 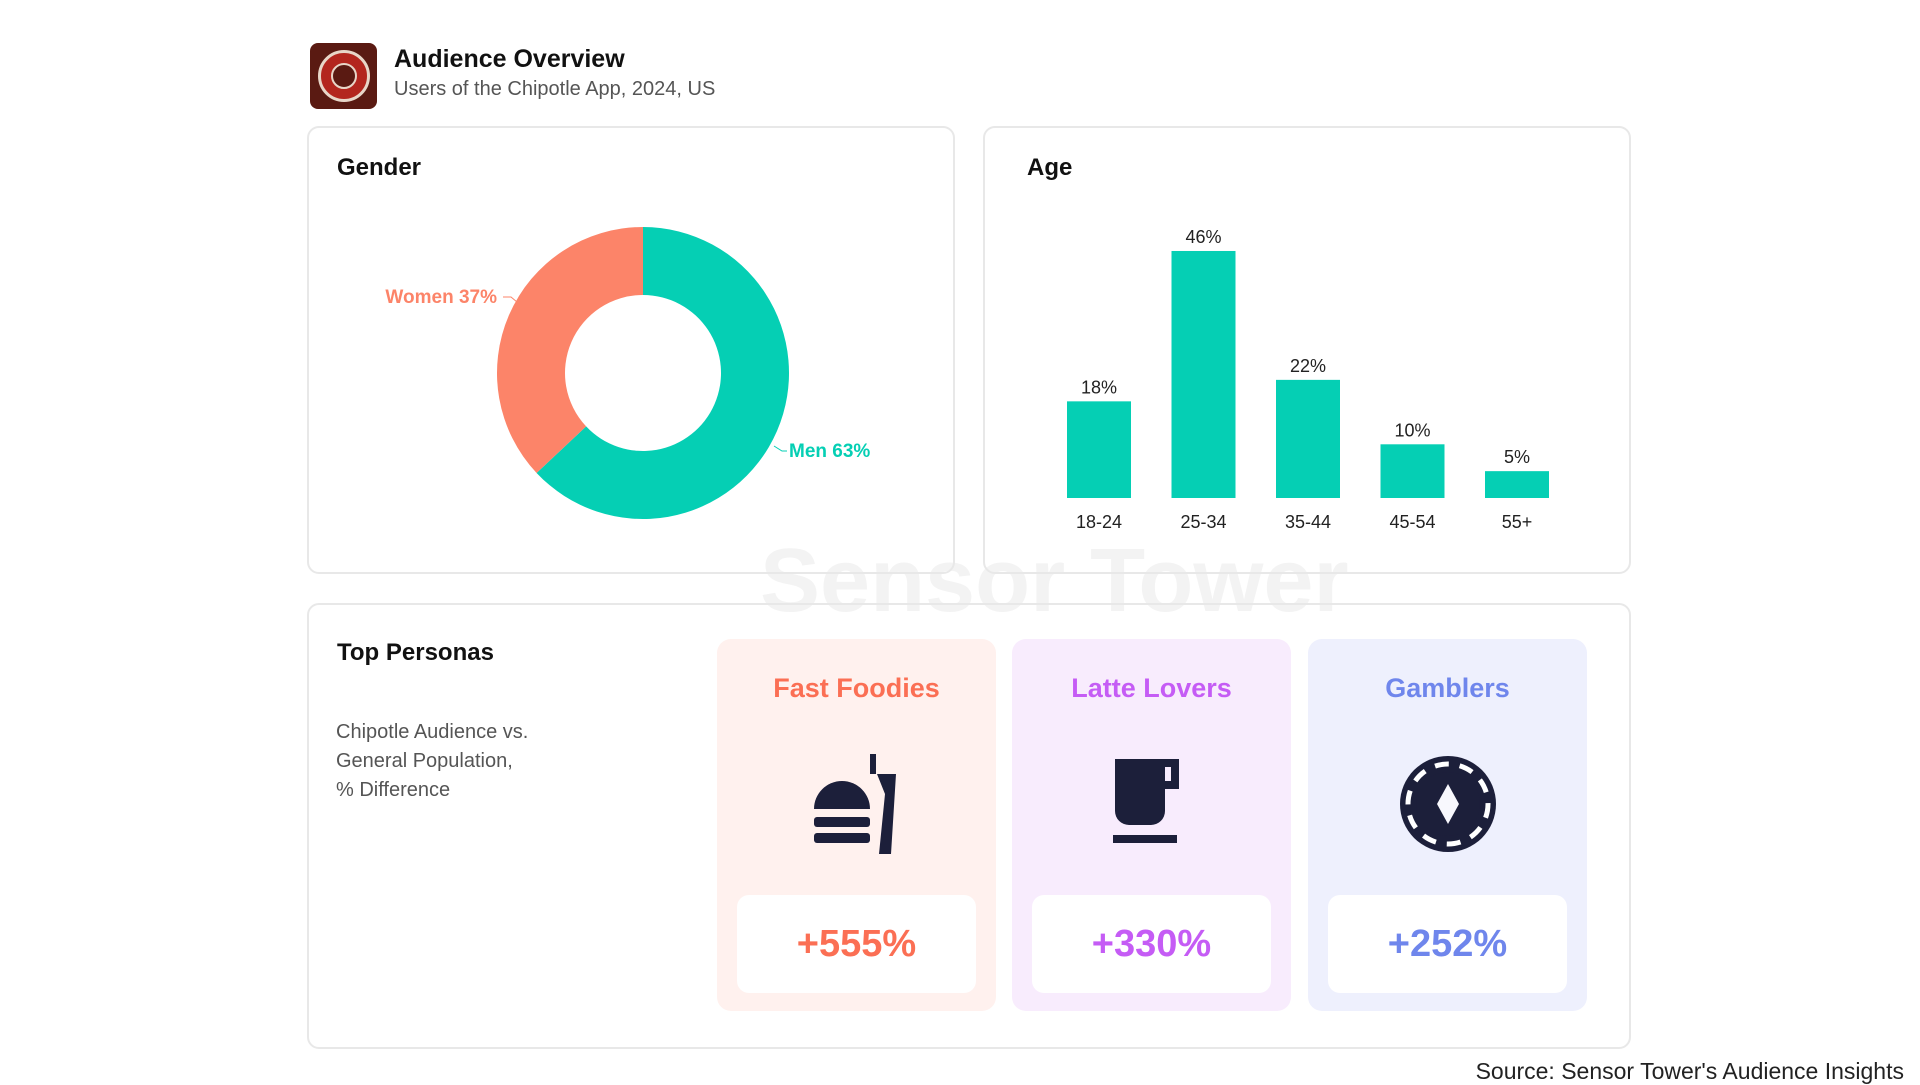 What do you see at coordinates (856, 944) in the screenshot?
I see `persona-value: +555%` at bounding box center [856, 944].